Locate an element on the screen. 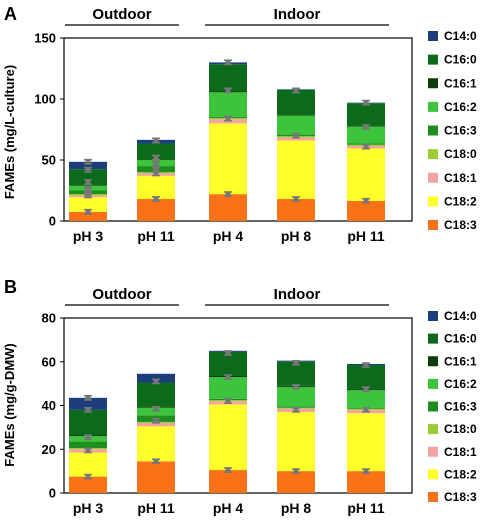 The height and width of the screenshot is (525, 498). legend-label: C14:0 is located at coordinates (460, 316).